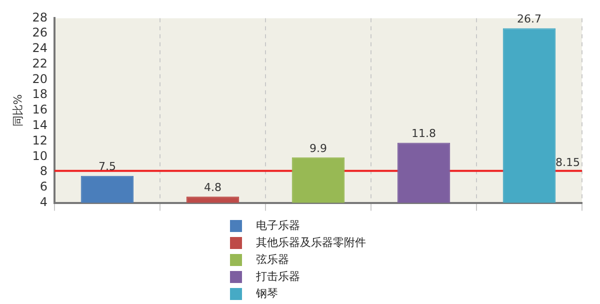 Image resolution: width=600 pixels, height=304 pixels. What do you see at coordinates (40, 155) in the screenshot?
I see `y-tick-label: 10` at bounding box center [40, 155].